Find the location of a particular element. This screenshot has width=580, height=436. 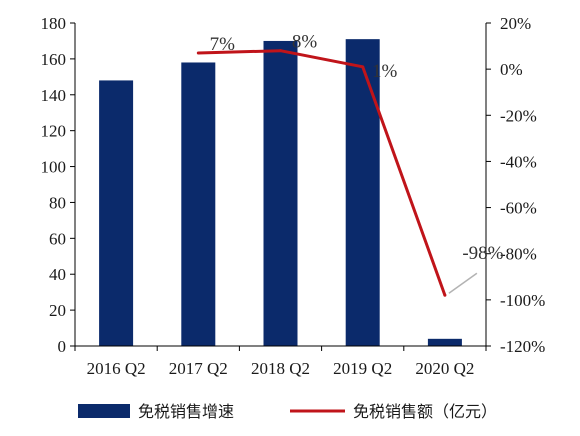

right-axis-tick-label: -120% is located at coordinates (522, 346).